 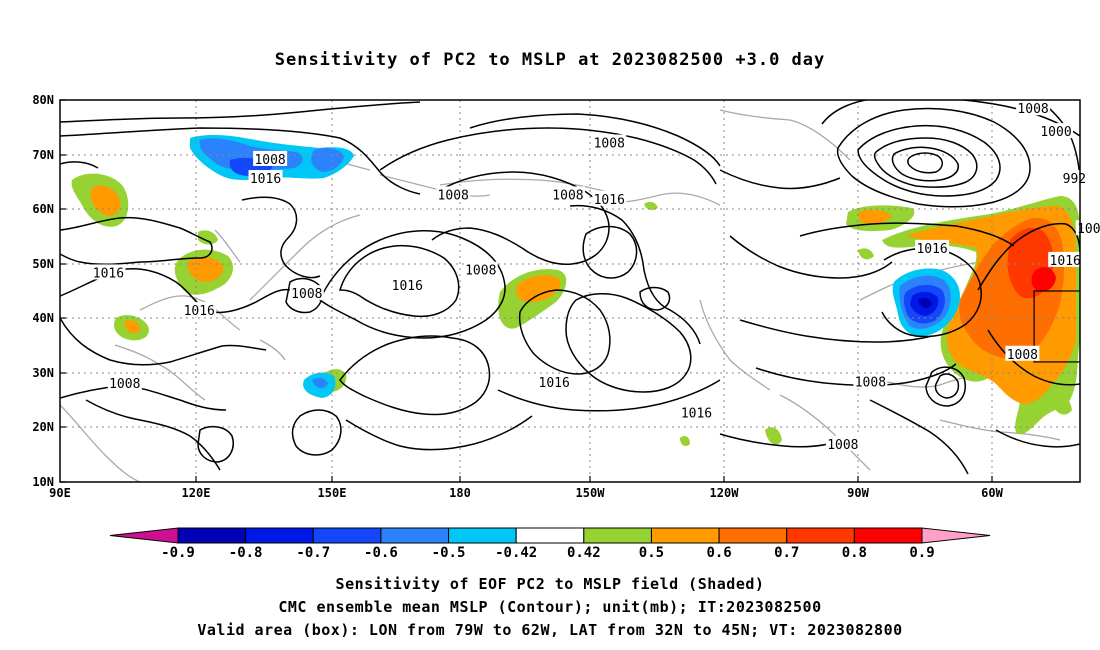 I want to click on lon-tick-label: 90W, so click(x=858, y=493).